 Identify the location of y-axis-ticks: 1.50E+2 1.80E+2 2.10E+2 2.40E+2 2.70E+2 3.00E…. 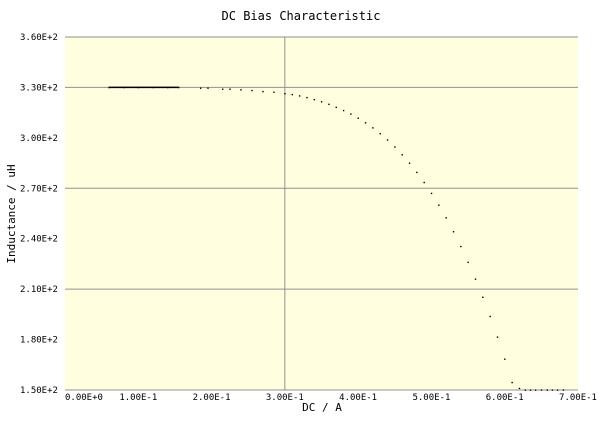
(39, 214).